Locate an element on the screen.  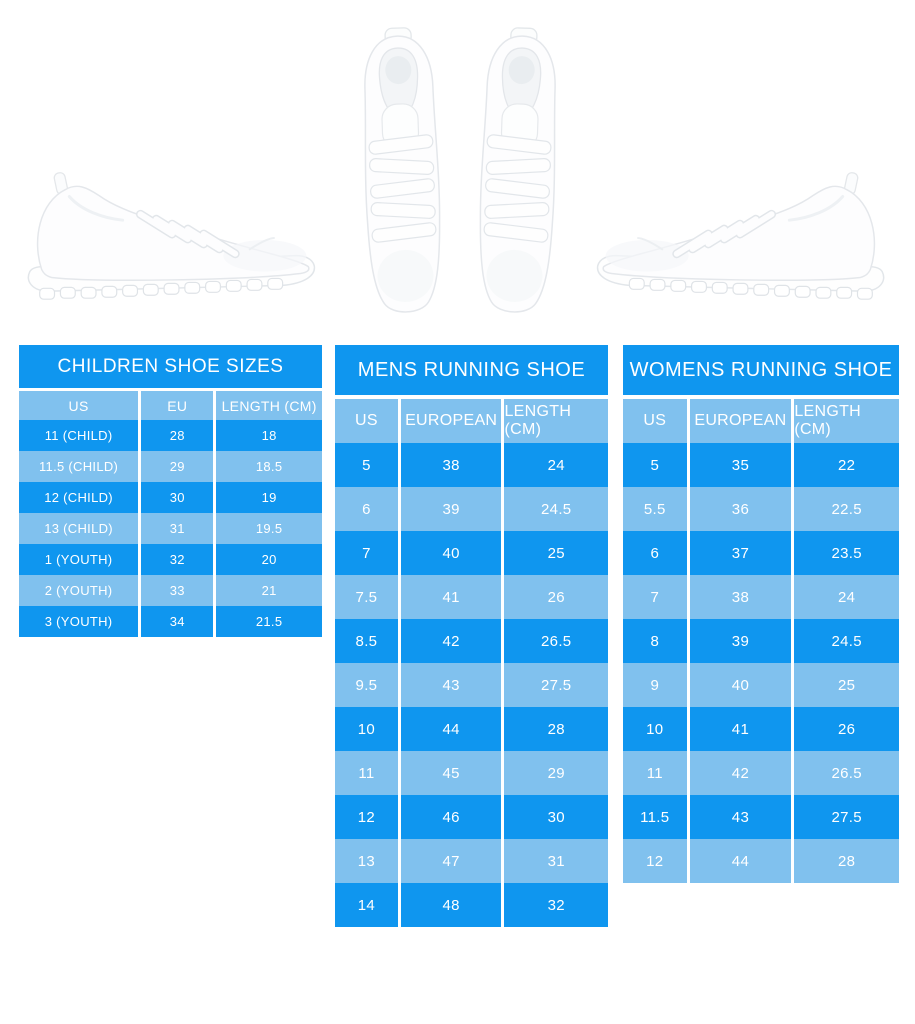
table-title: MENS RUNNING SHOE is located at coordinates (471, 370).